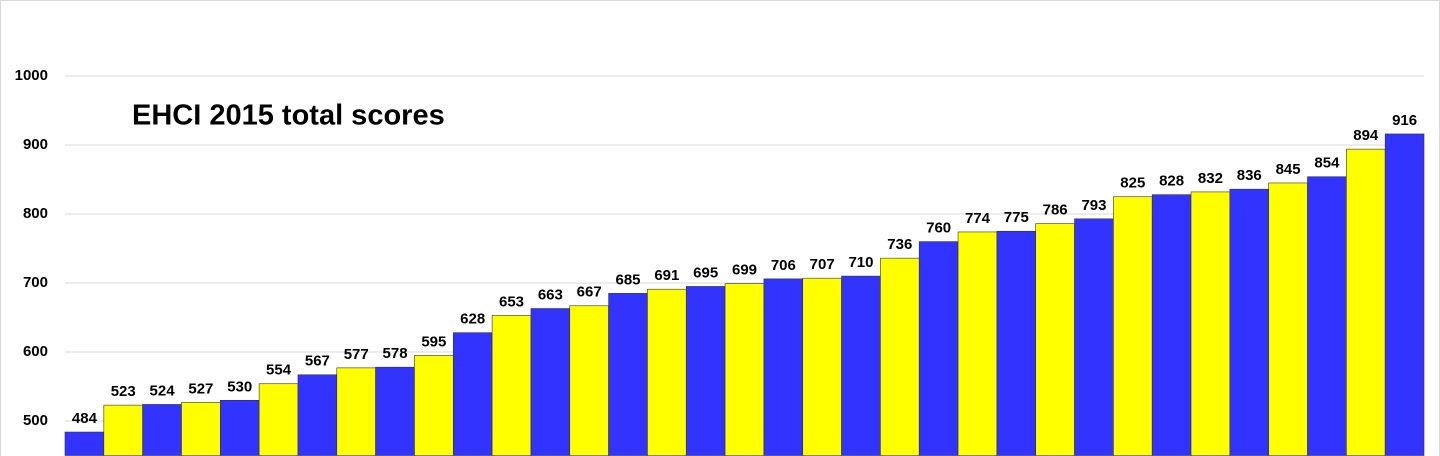 This screenshot has width=1440, height=456. What do you see at coordinates (279, 370) in the screenshot?
I see `data-label: 554` at bounding box center [279, 370].